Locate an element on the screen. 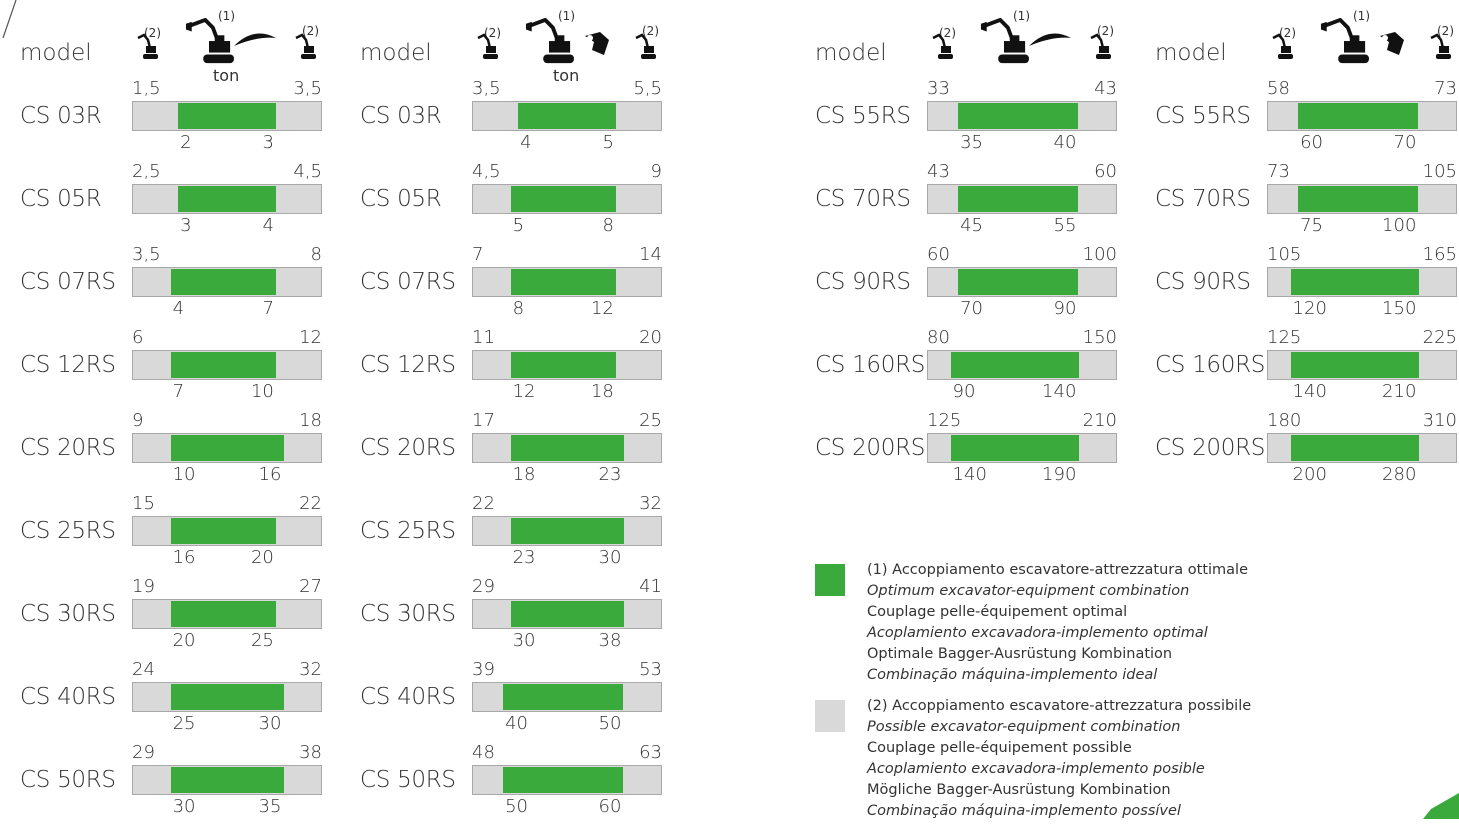 This screenshot has height=833, width=1459. model-name: CS 20RS is located at coordinates (408, 448).